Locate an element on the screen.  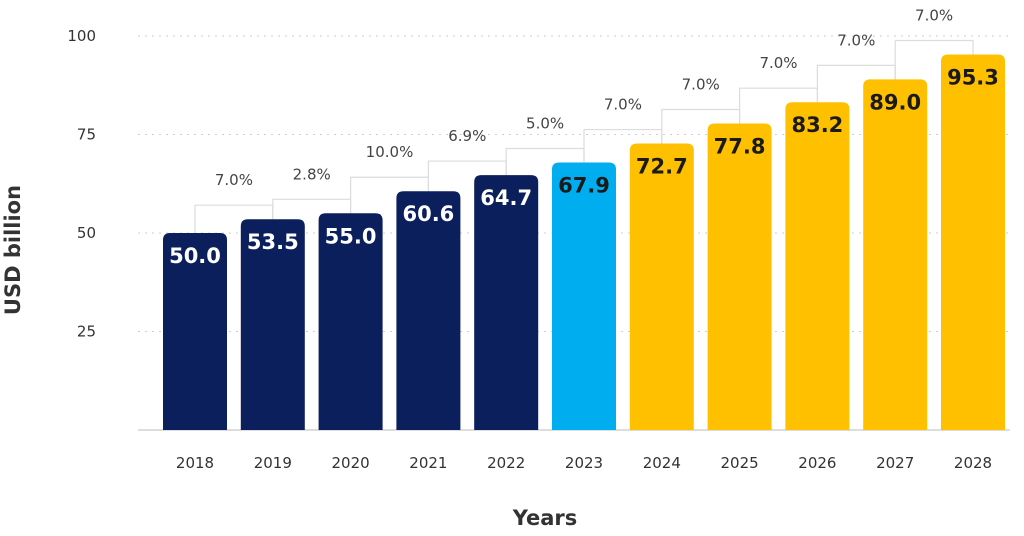
y-tick-label: 50 is located at coordinates (86, 233).